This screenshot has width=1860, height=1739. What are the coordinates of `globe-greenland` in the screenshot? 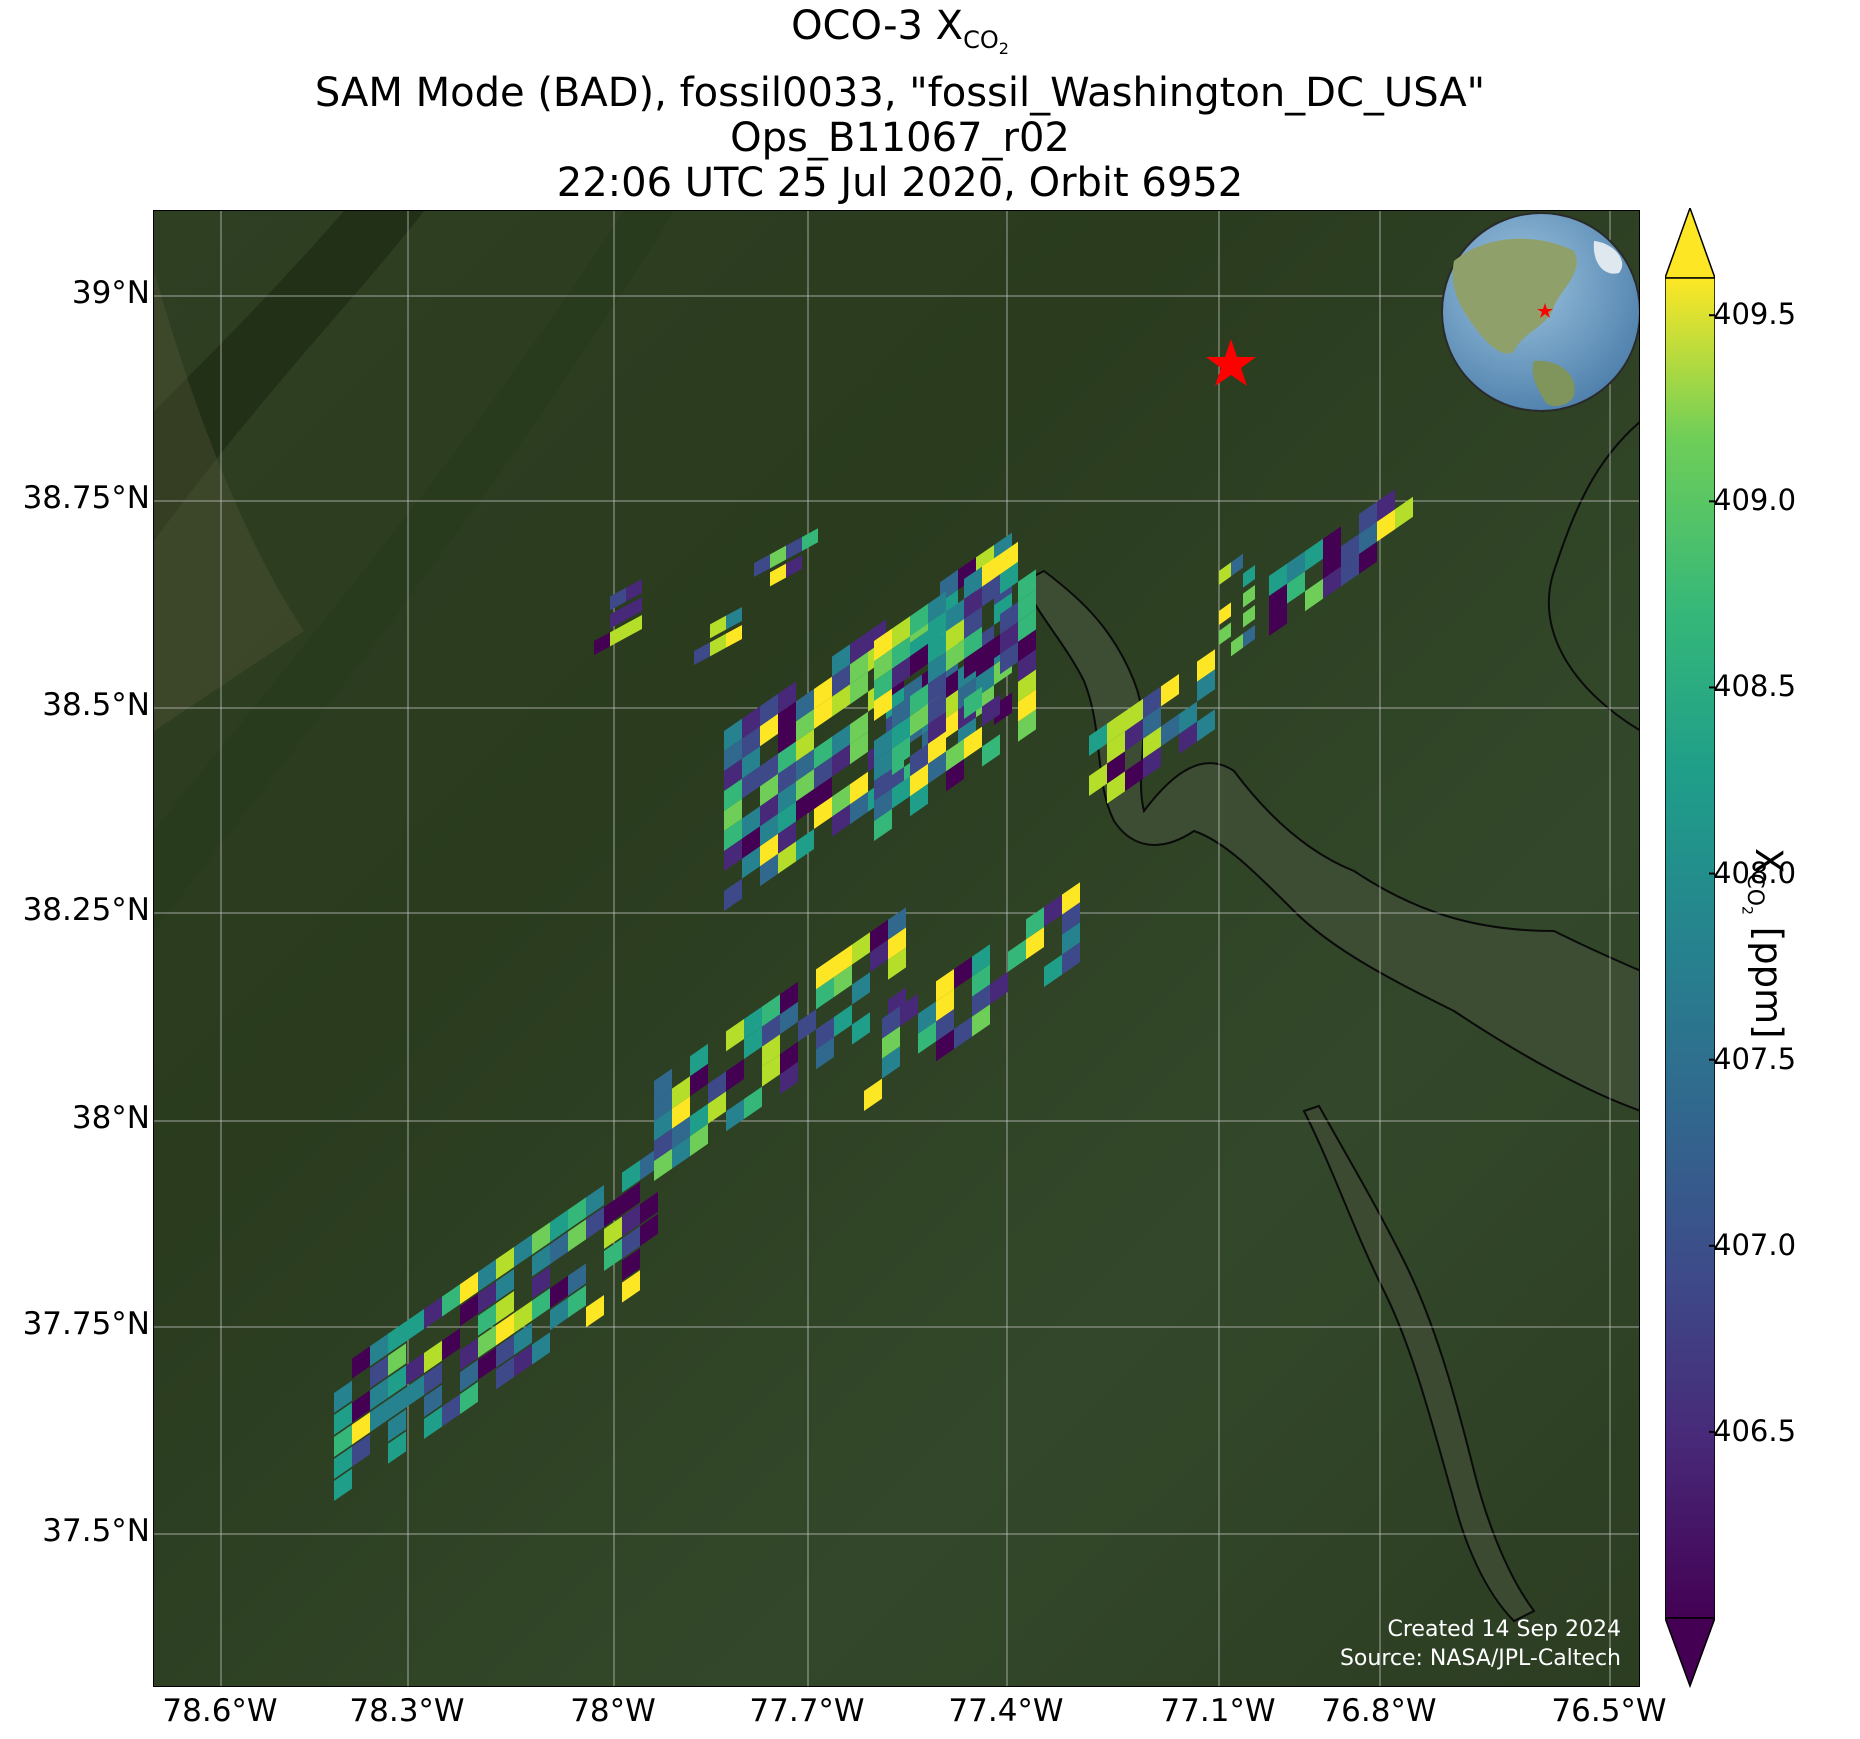 It's located at (1608, 257).